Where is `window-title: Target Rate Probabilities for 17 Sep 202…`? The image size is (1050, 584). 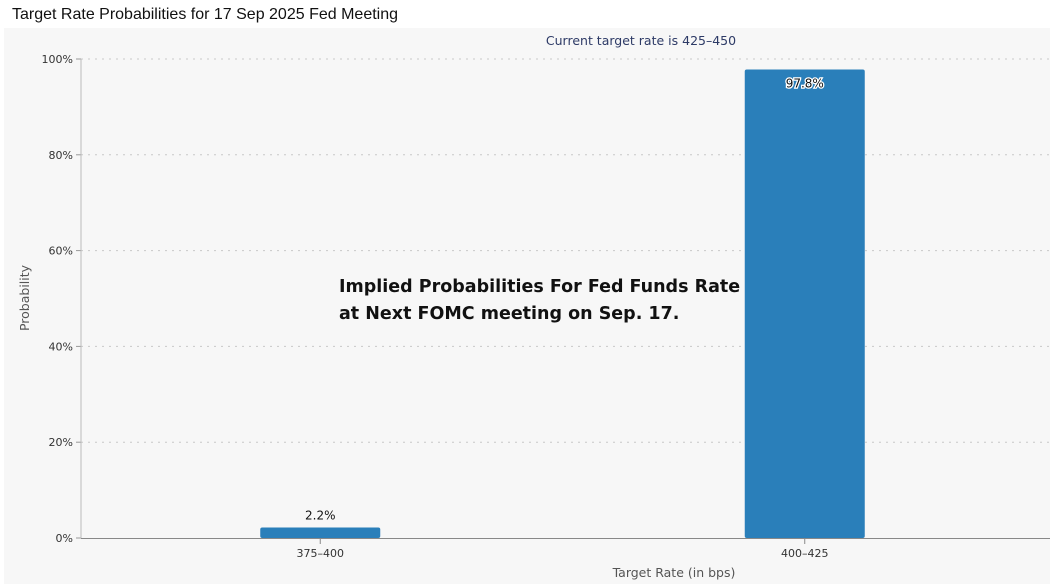
window-title: Target Rate Probabilities for 17 Sep 202… is located at coordinates (205, 14).